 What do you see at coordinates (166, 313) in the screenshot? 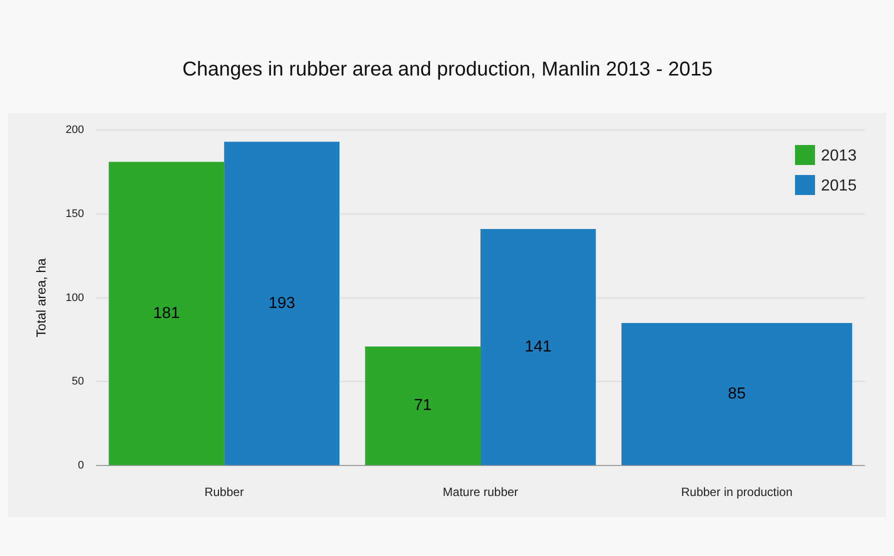
I see `data-label: 181` at bounding box center [166, 313].